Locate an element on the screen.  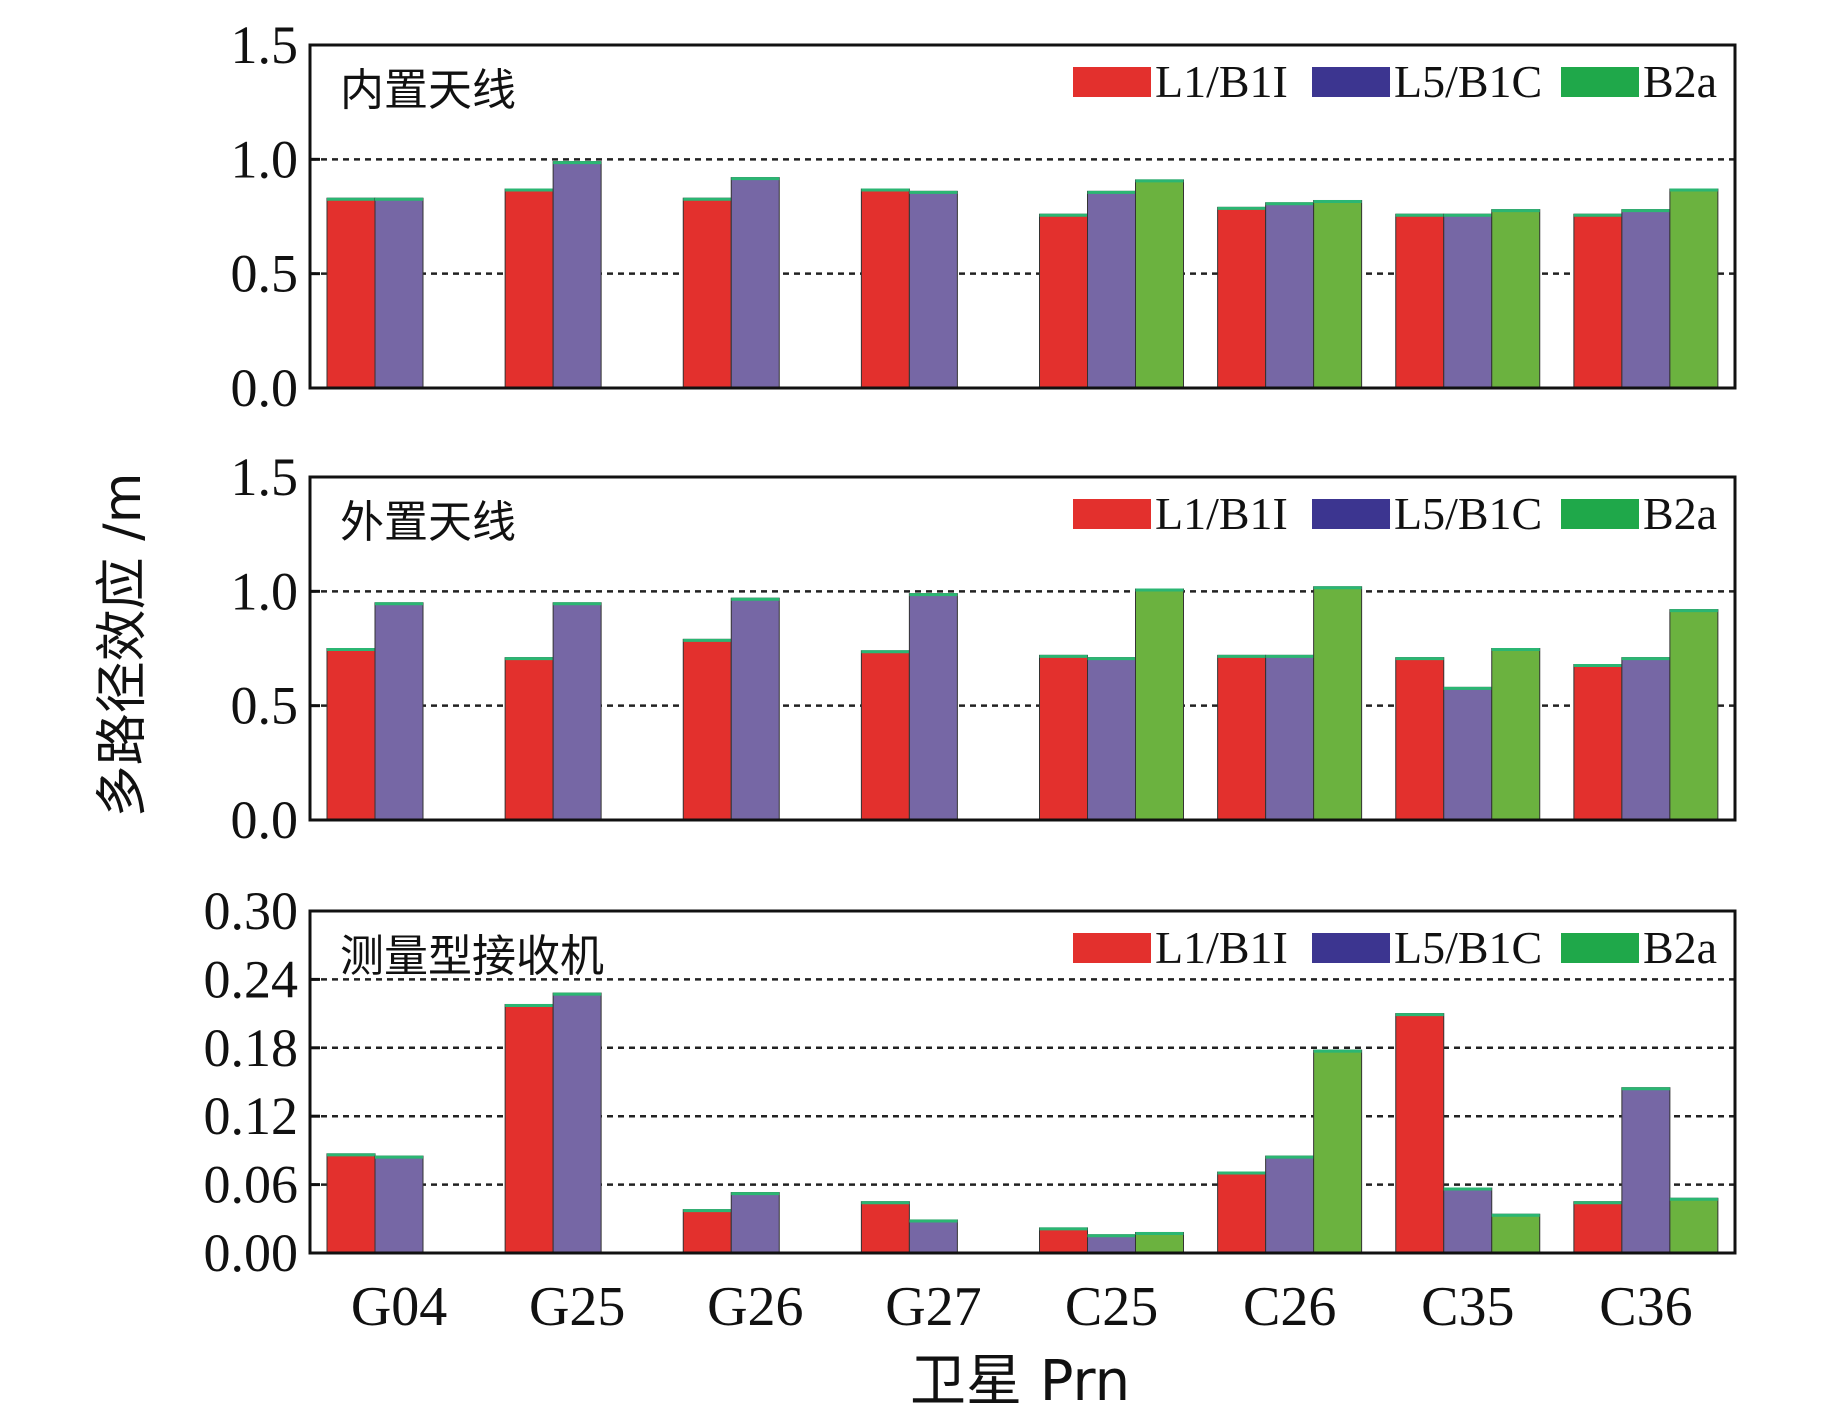
y-tick-label: 0.06 is located at coordinates (251, 1185).